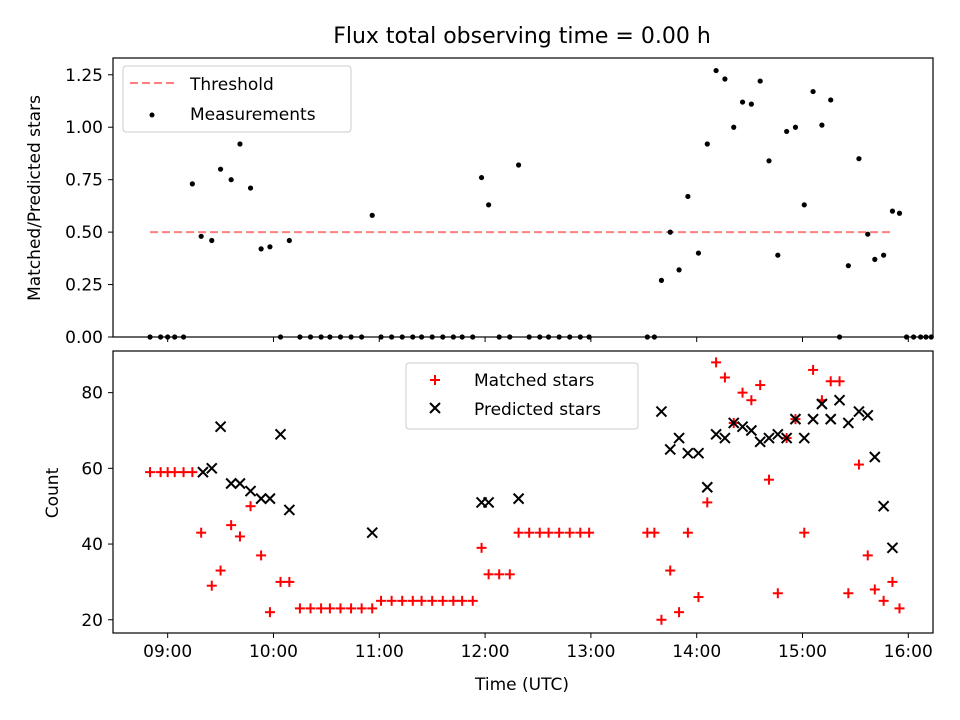 Image resolution: width=960 pixels, height=720 pixels. I want to click on x-tick-label: 16:00, so click(908, 652).